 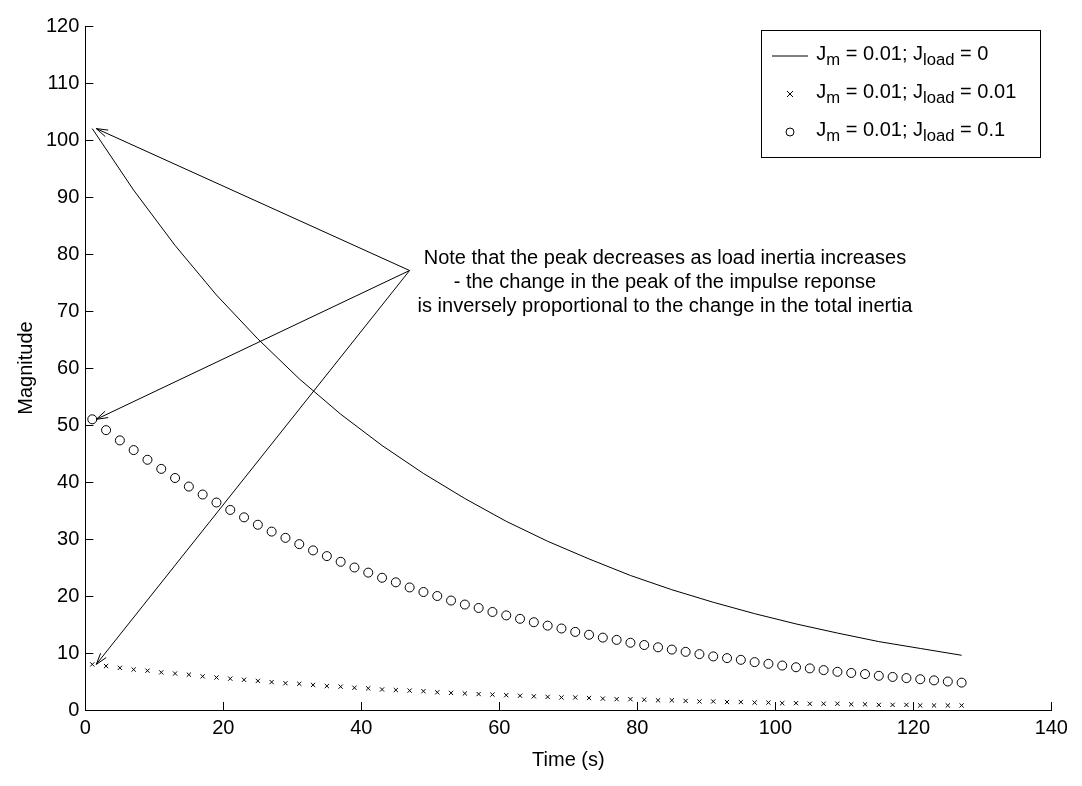 What do you see at coordinates (499, 726) in the screenshot?
I see `x-tick-label: 60` at bounding box center [499, 726].